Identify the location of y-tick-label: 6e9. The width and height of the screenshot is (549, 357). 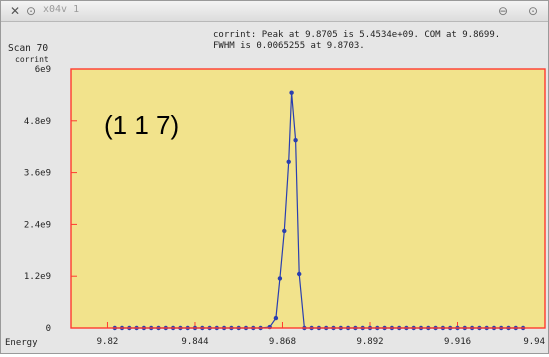
(43, 70).